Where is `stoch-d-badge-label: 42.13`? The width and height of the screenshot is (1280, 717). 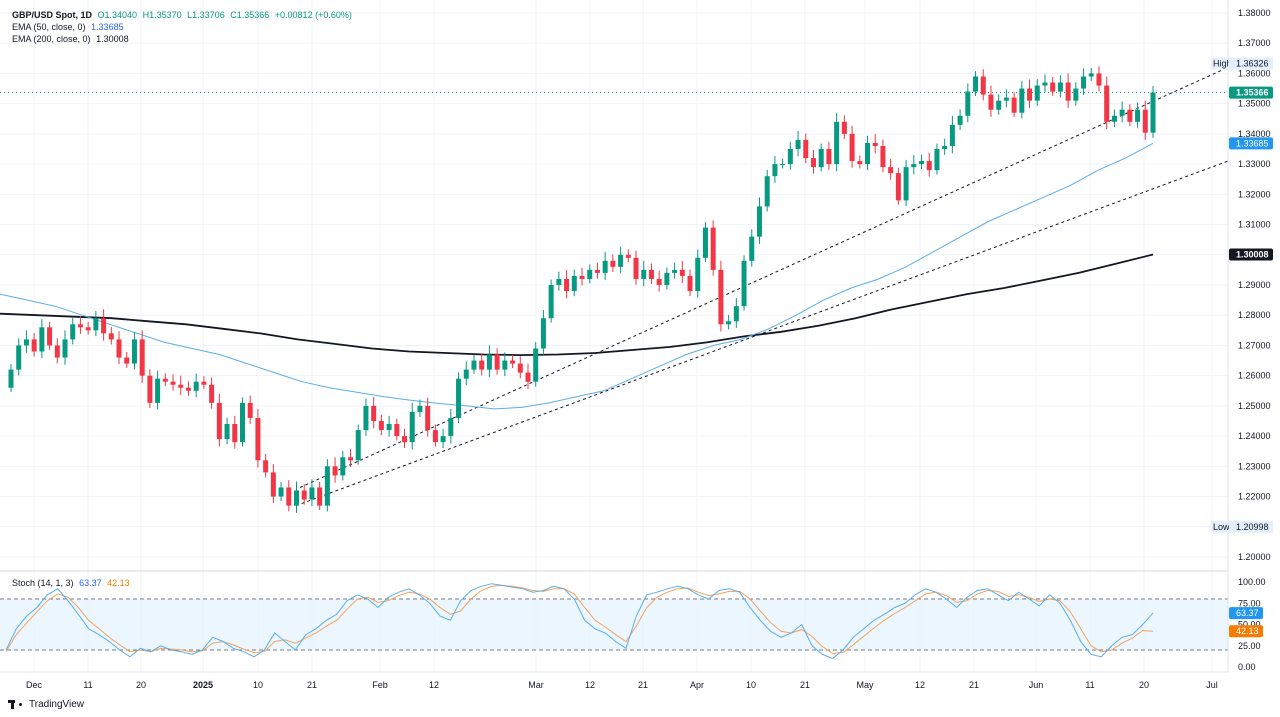
stoch-d-badge-label: 42.13 is located at coordinates (1247, 631).